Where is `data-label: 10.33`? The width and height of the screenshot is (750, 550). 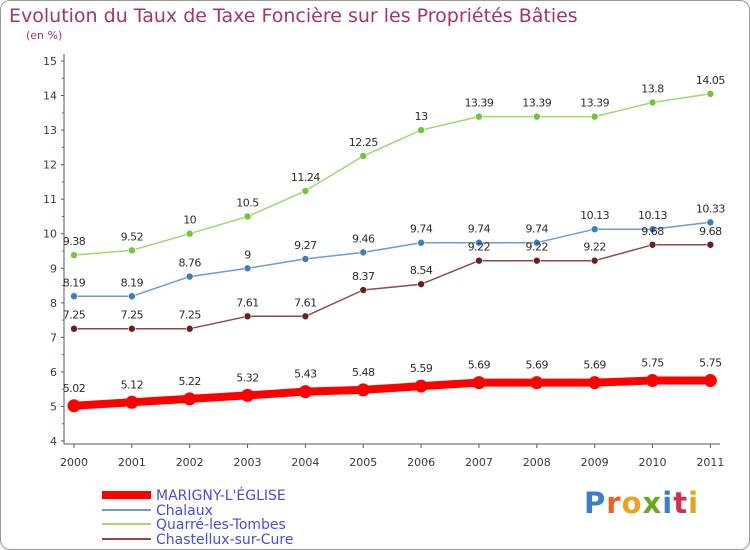
data-label: 10.33 is located at coordinates (710, 208).